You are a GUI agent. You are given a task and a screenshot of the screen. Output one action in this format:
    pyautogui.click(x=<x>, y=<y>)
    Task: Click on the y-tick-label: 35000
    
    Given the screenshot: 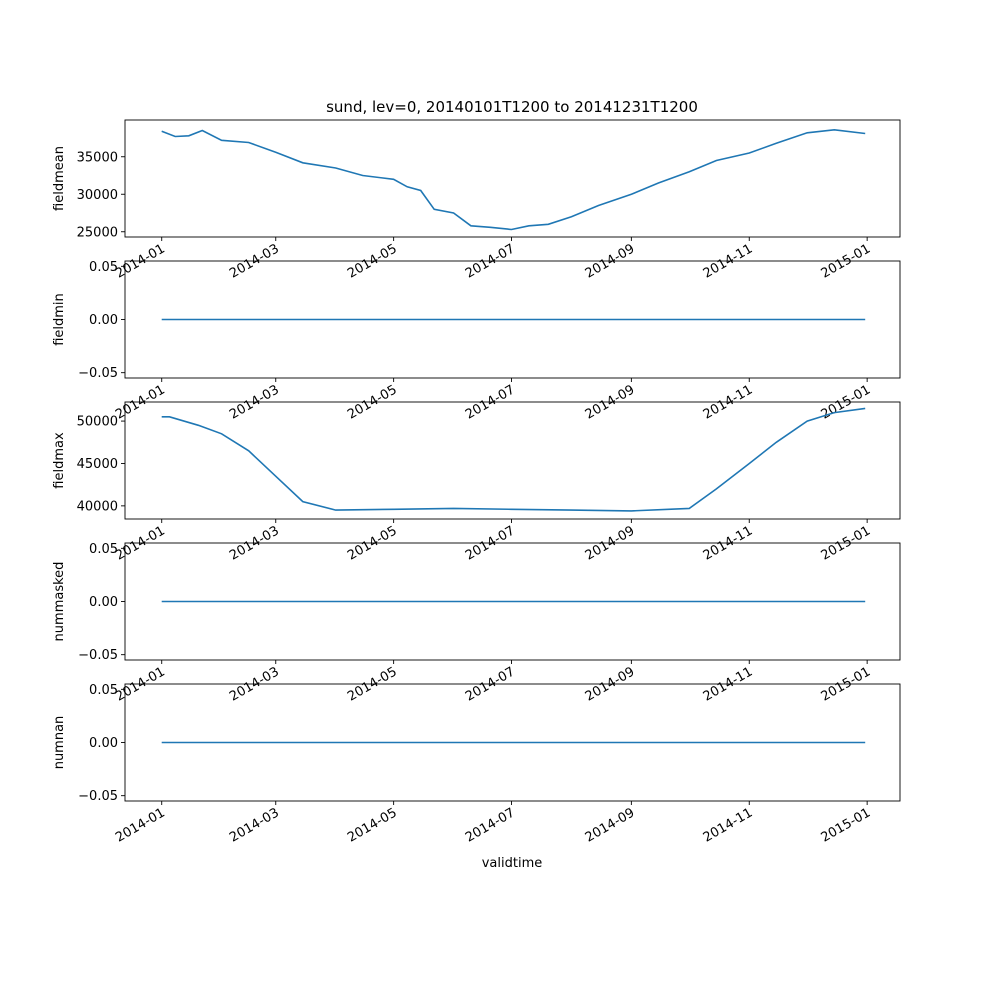 What is the action you would take?
    pyautogui.click(x=97, y=157)
    